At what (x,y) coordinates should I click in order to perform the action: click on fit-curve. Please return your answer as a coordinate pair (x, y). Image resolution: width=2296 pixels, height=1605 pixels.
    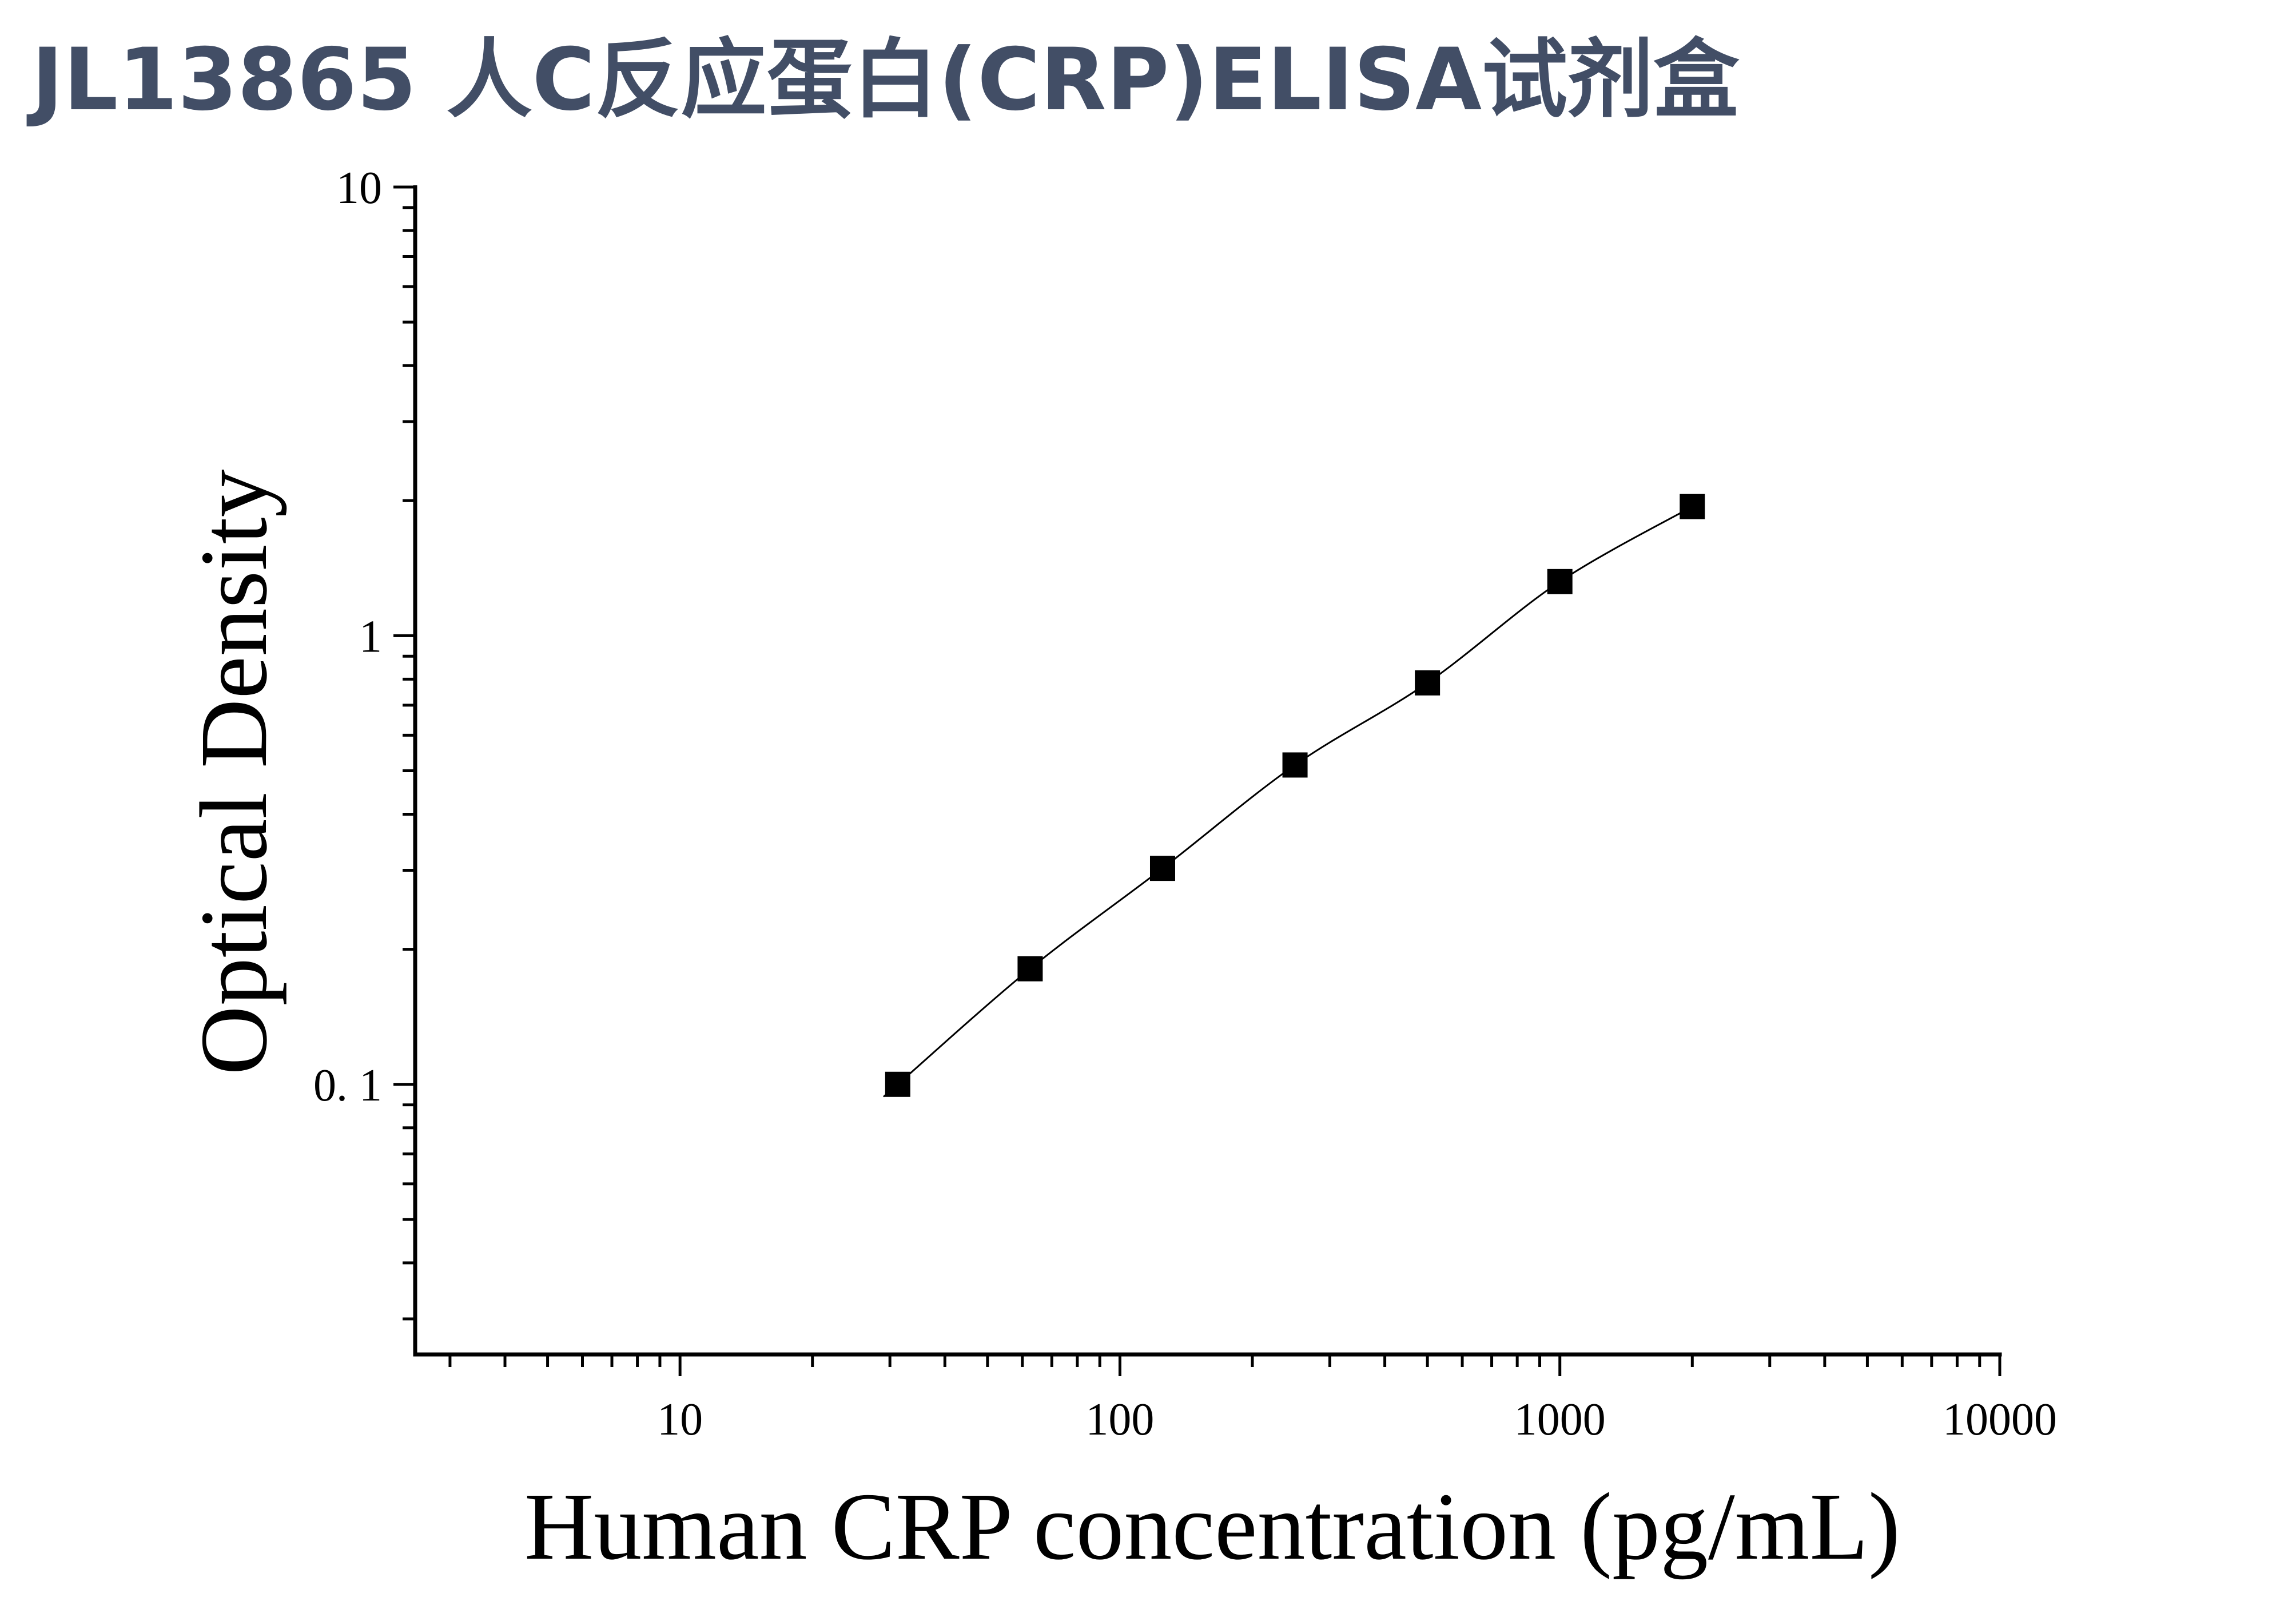
    Looking at the image, I should click on (1288, 801).